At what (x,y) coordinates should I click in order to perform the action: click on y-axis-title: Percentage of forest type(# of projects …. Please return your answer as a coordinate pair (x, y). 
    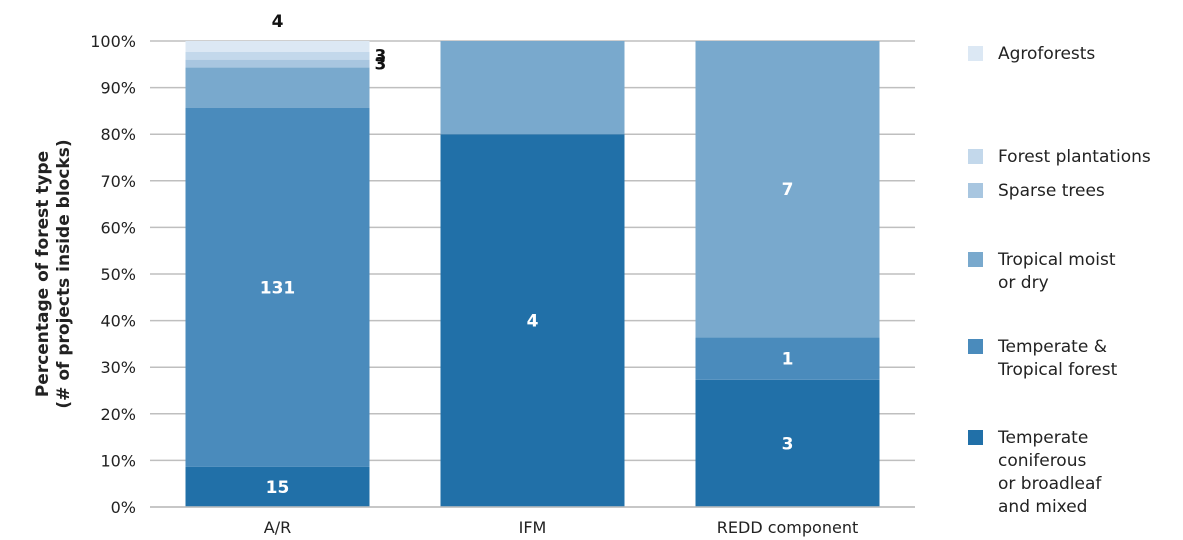
    Looking at the image, I should click on (53, 273).